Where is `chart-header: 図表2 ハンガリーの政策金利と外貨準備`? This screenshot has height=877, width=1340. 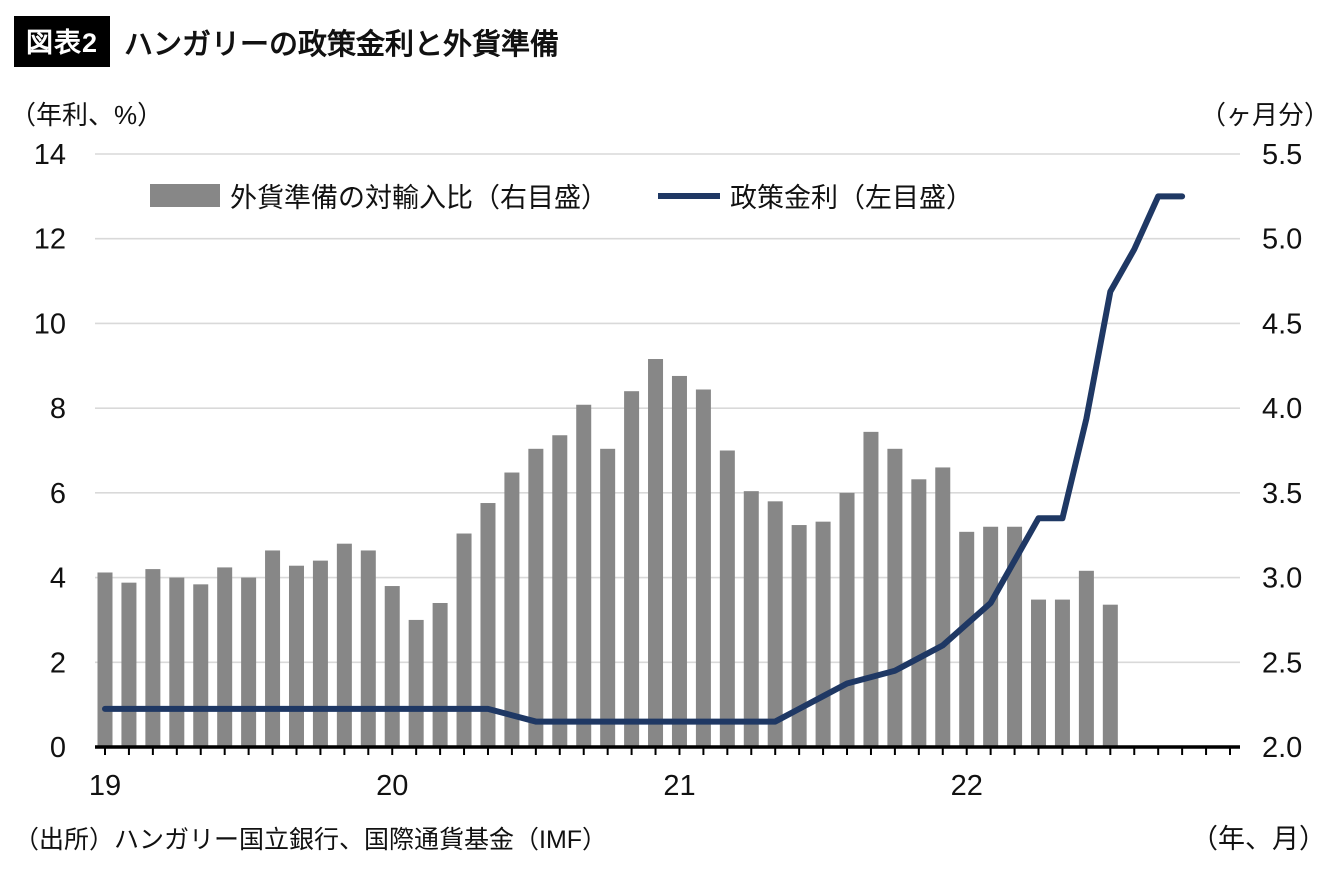 chart-header: 図表2 ハンガリーの政策金利と外貨準備 is located at coordinates (677, 41).